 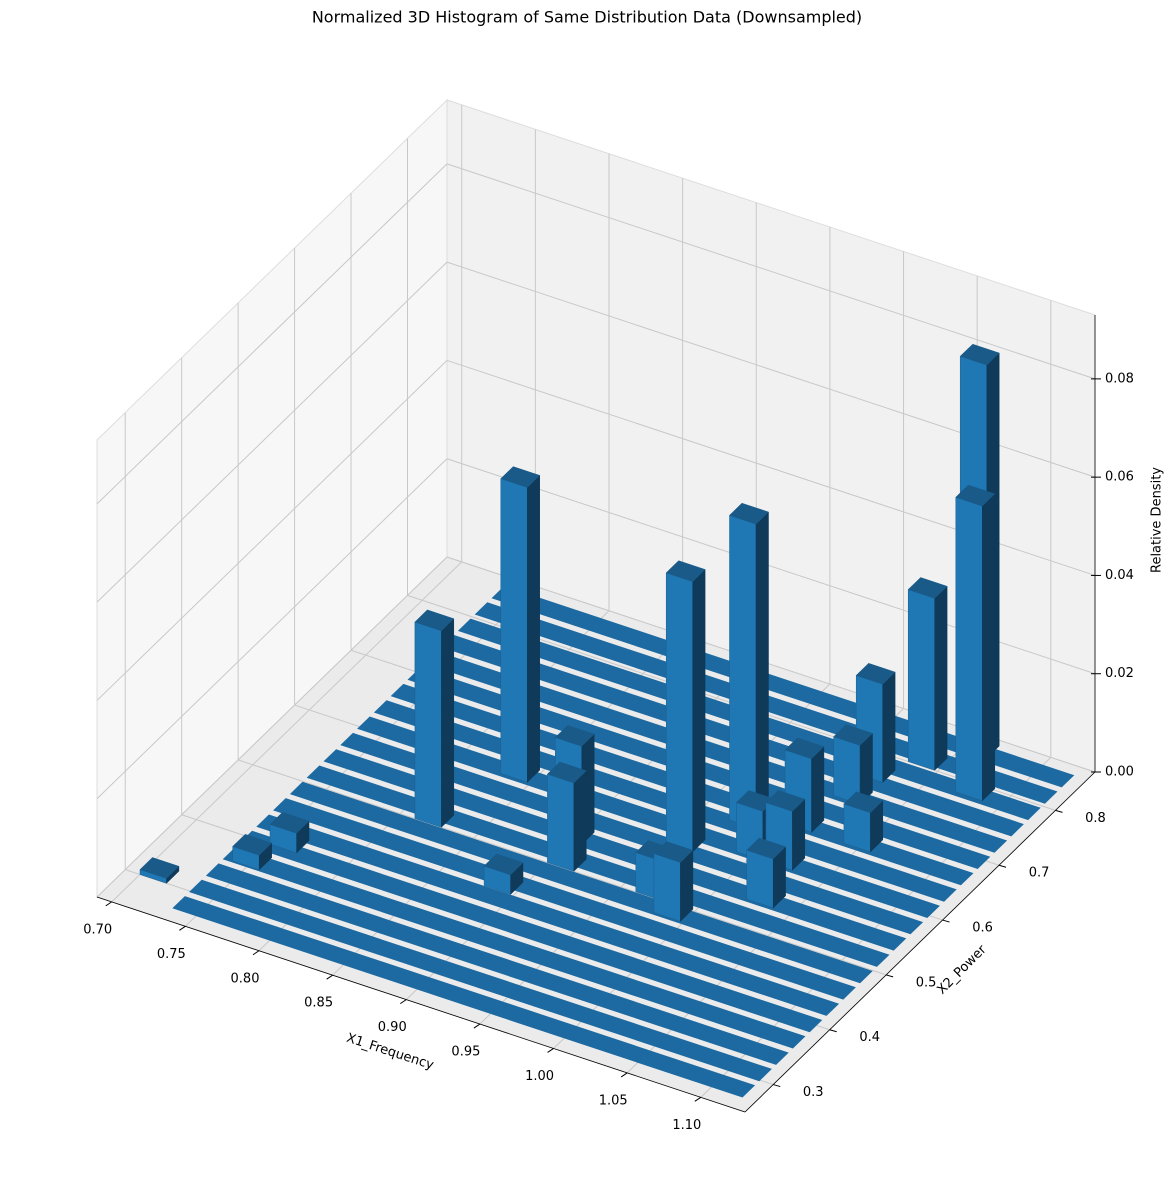 What do you see at coordinates (962, 970) in the screenshot?
I see `y-axis-label: X2_Power` at bounding box center [962, 970].